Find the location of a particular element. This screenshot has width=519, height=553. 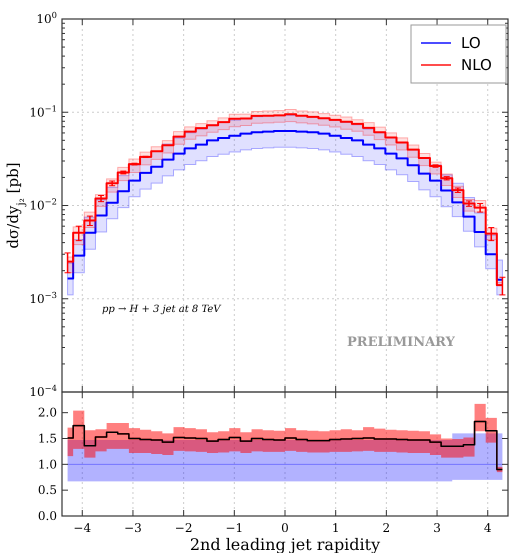

x-tick-label: 0 is located at coordinates (285, 528).